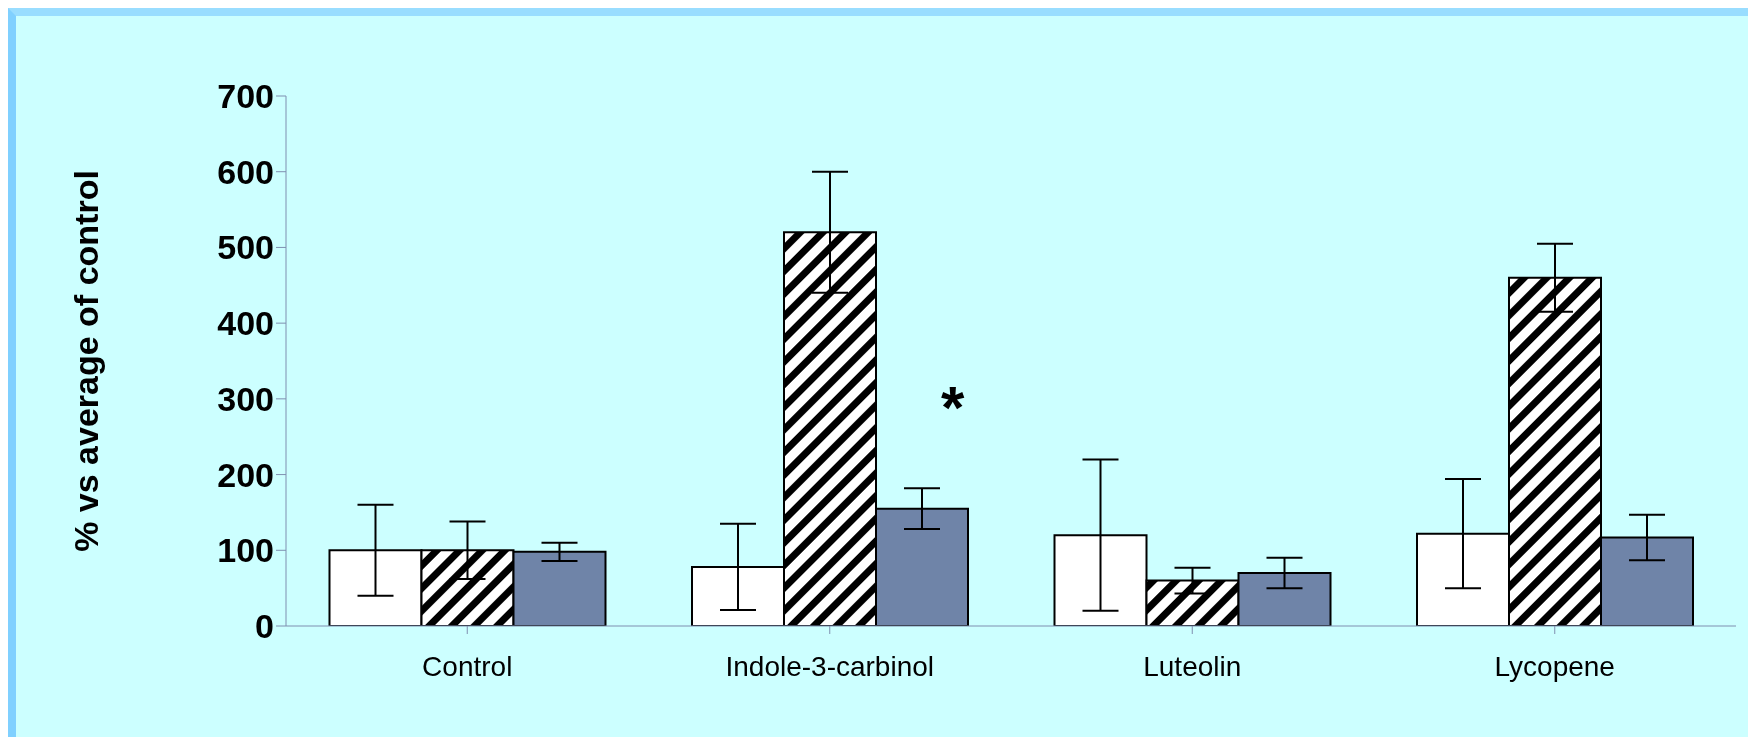 The height and width of the screenshot is (745, 1756). What do you see at coordinates (245, 474) in the screenshot?
I see `y-tick-label: 200` at bounding box center [245, 474].